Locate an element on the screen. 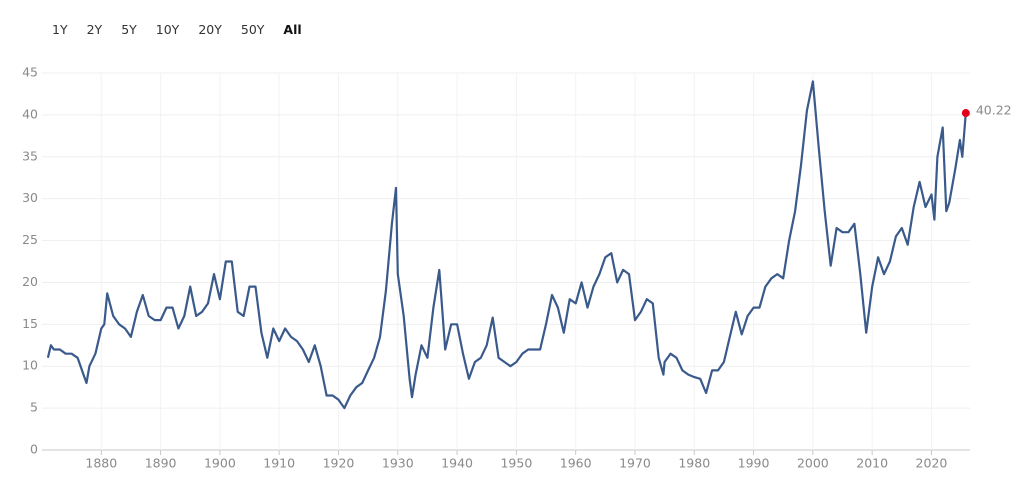  y-tick-label: 5 is located at coordinates (34, 407).